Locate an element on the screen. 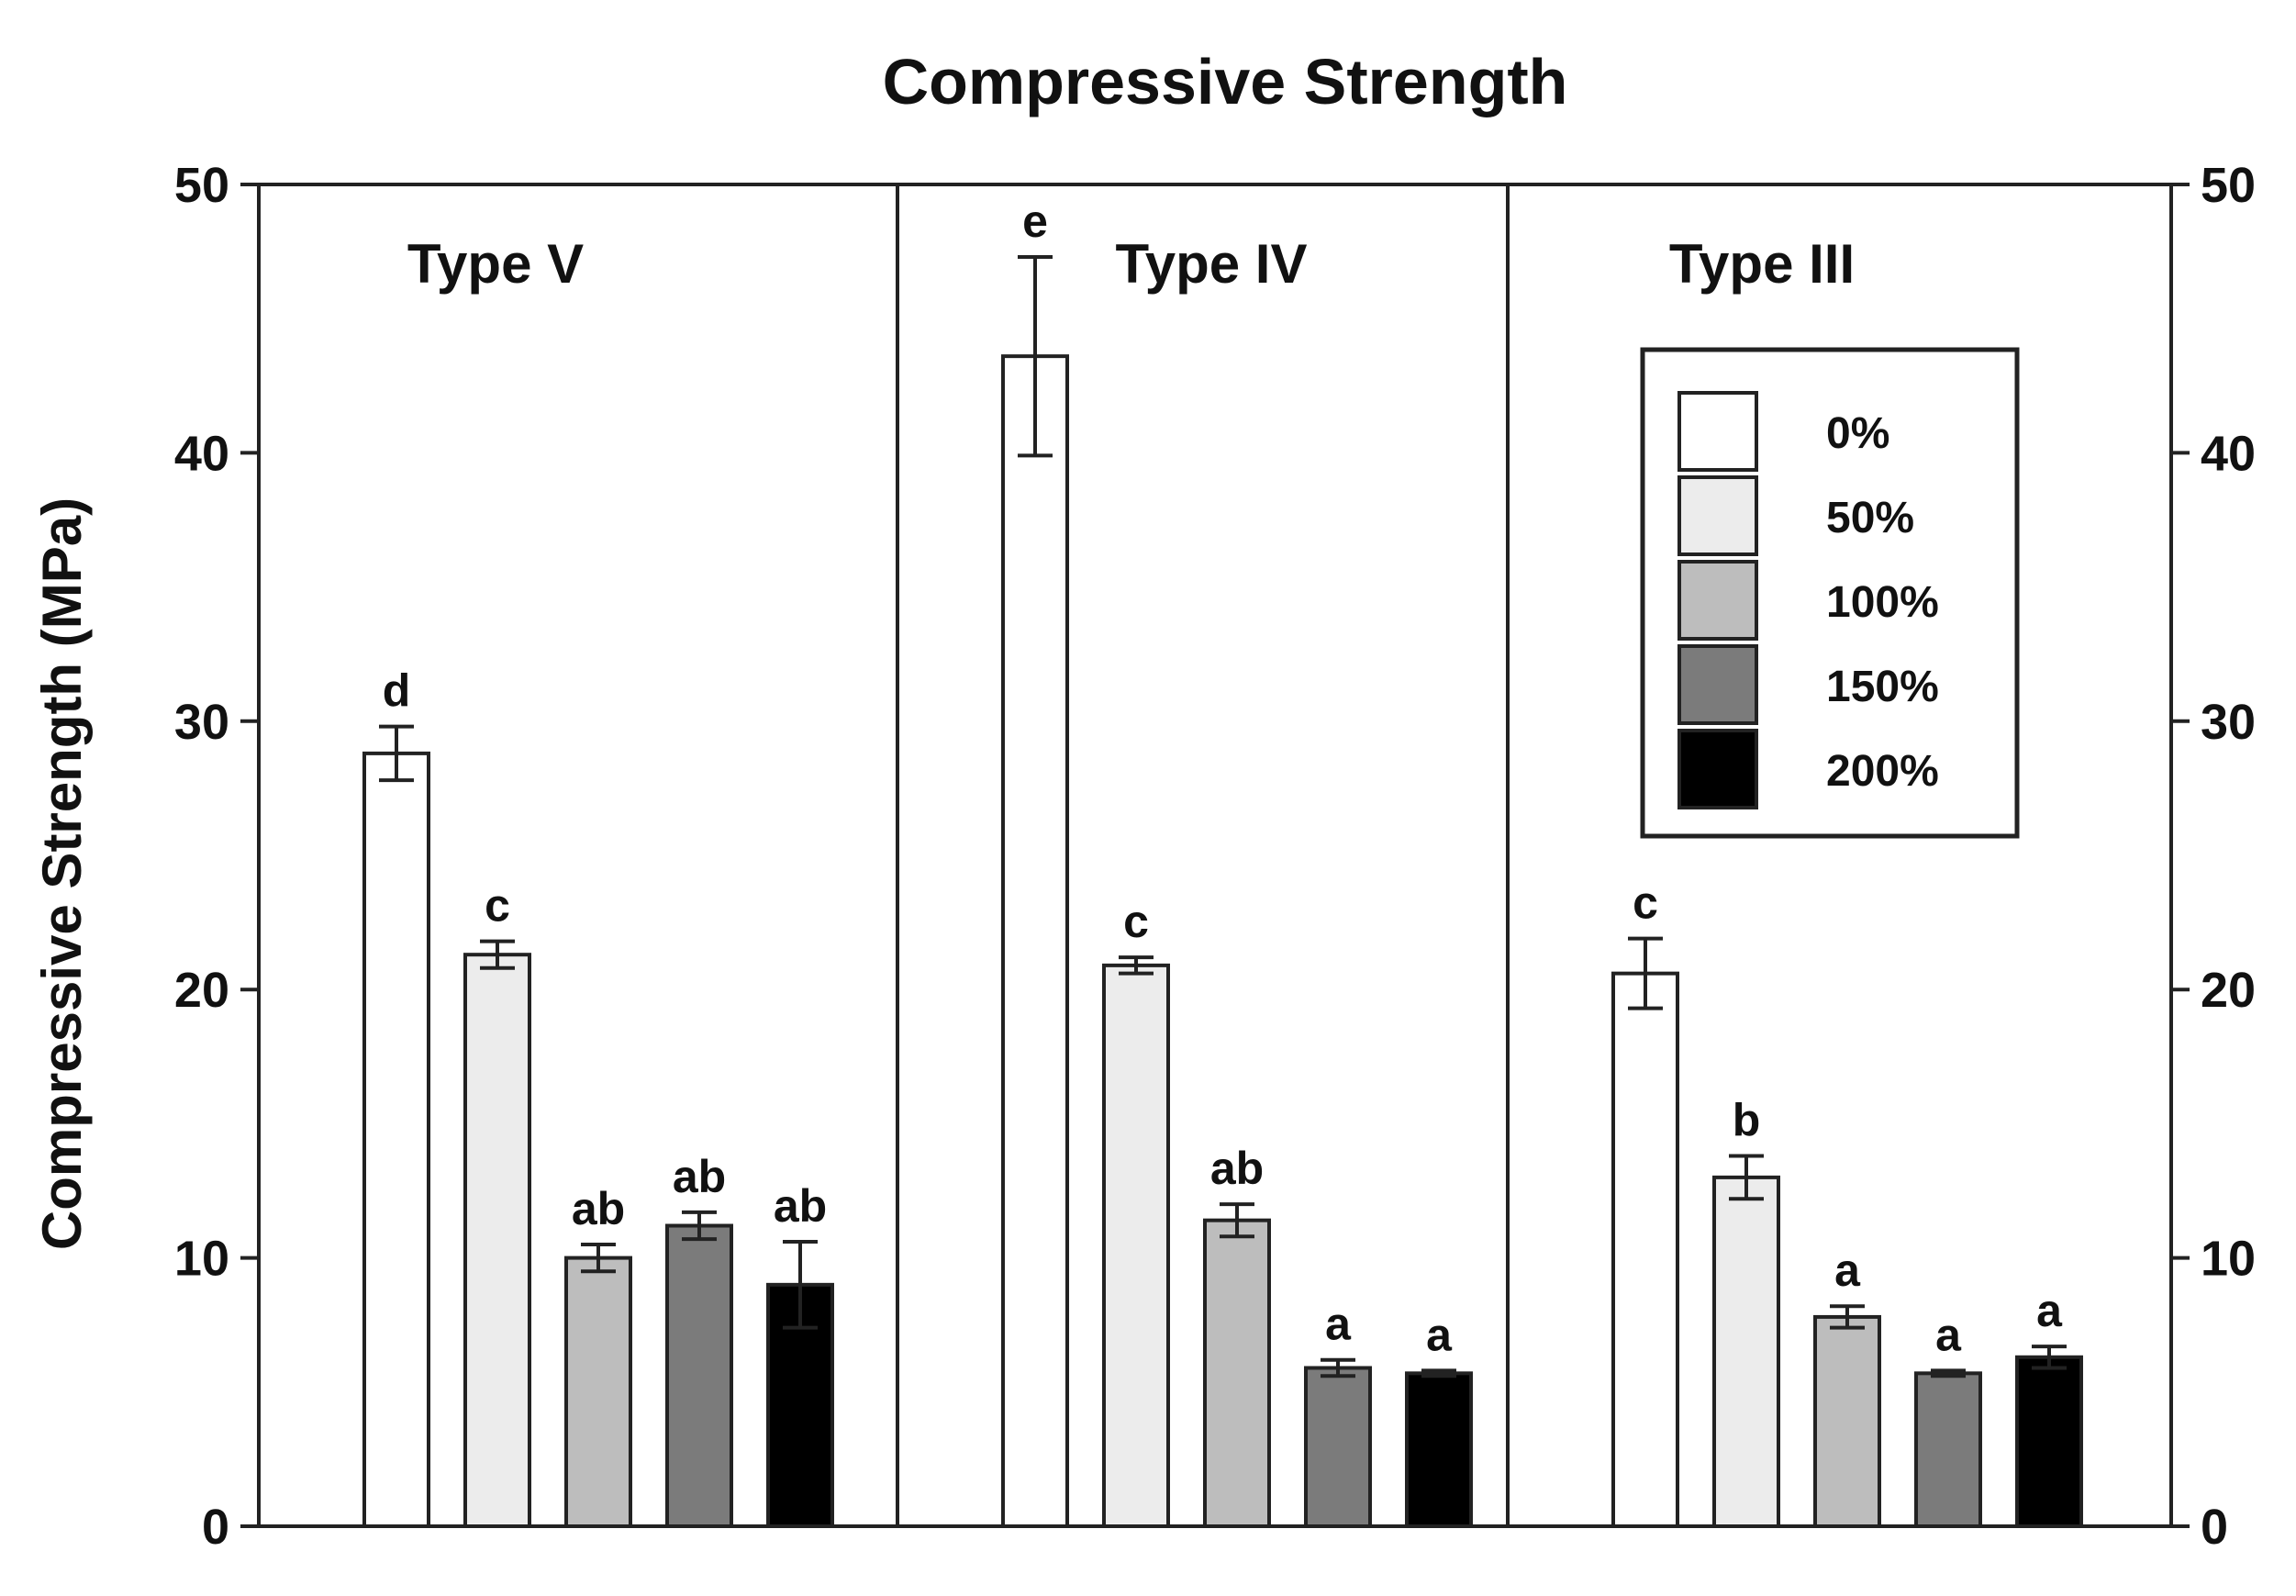 Image resolution: width=2296 pixels, height=1596 pixels. panel-label: Type V is located at coordinates (495, 264).